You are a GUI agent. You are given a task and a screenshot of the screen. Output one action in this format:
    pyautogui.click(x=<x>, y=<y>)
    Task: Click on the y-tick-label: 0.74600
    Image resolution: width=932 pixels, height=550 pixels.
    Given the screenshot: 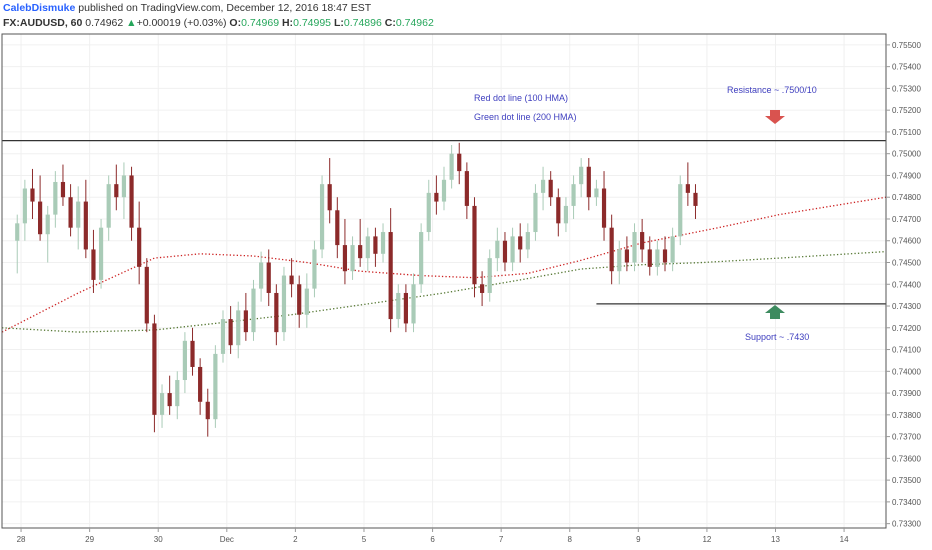 What is the action you would take?
    pyautogui.click(x=906, y=241)
    